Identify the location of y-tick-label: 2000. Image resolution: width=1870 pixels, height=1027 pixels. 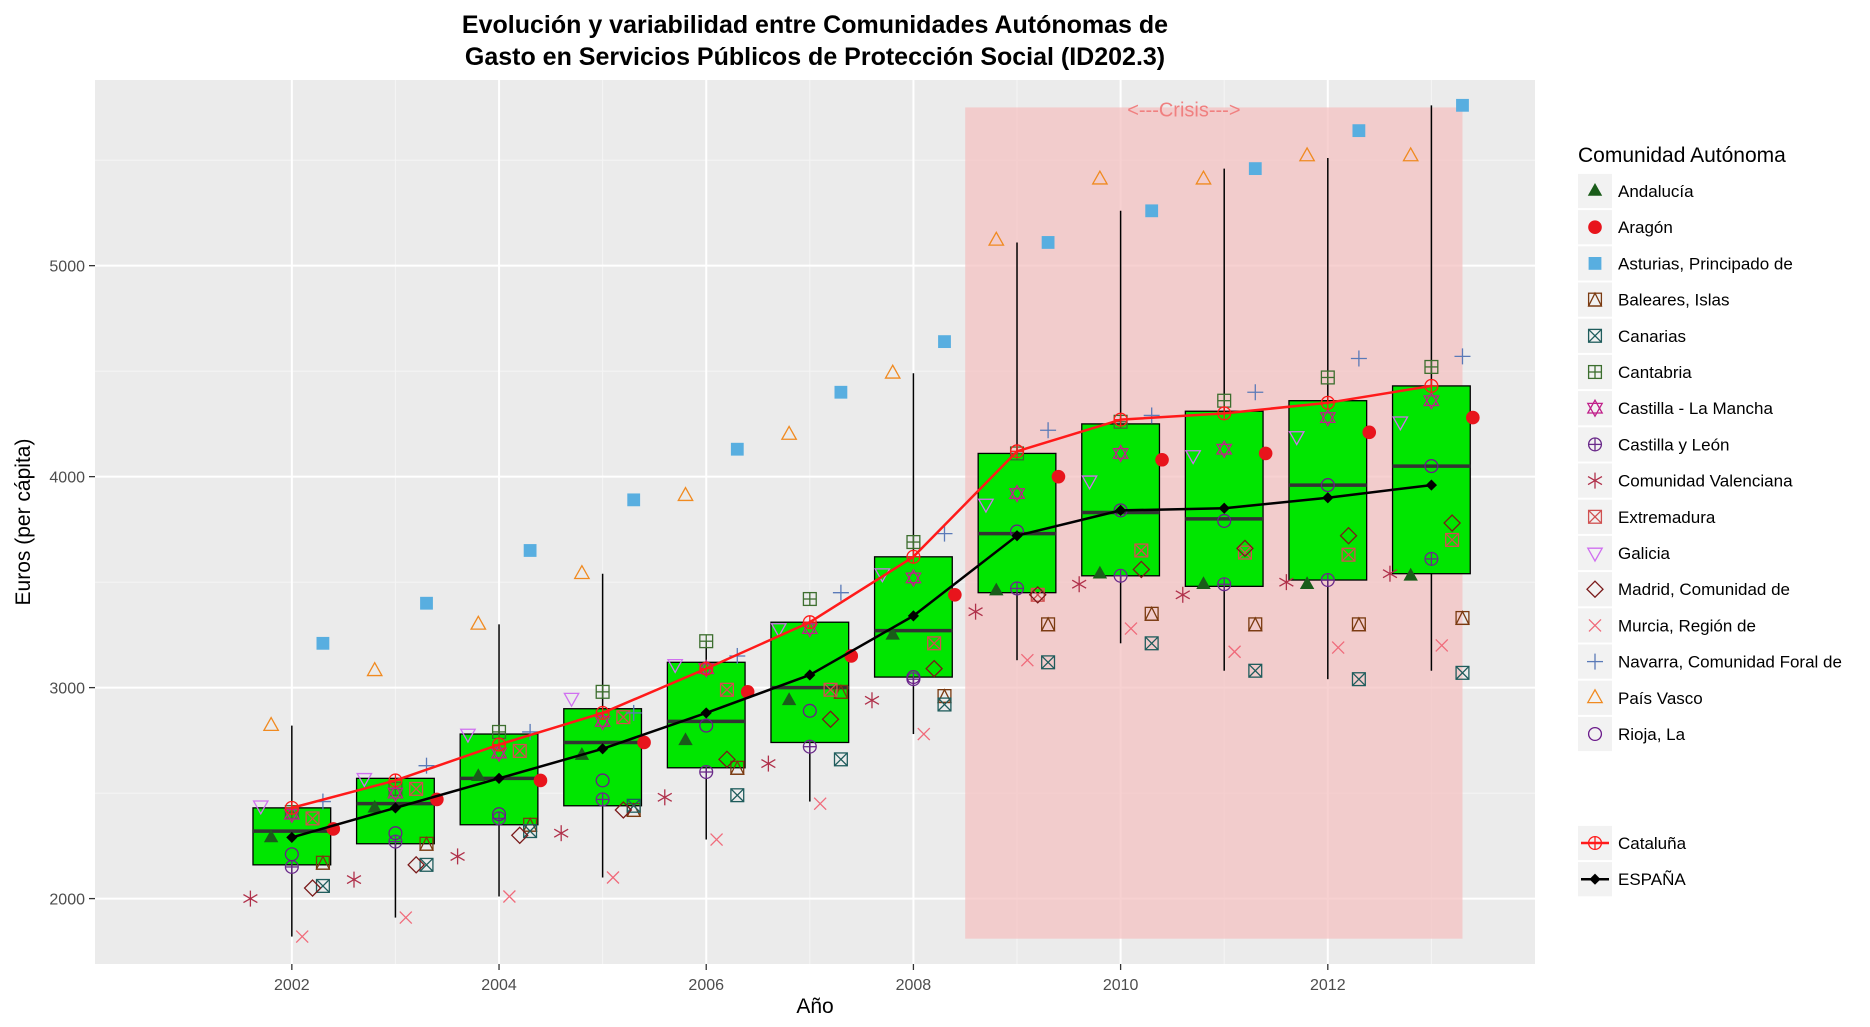
(67, 900).